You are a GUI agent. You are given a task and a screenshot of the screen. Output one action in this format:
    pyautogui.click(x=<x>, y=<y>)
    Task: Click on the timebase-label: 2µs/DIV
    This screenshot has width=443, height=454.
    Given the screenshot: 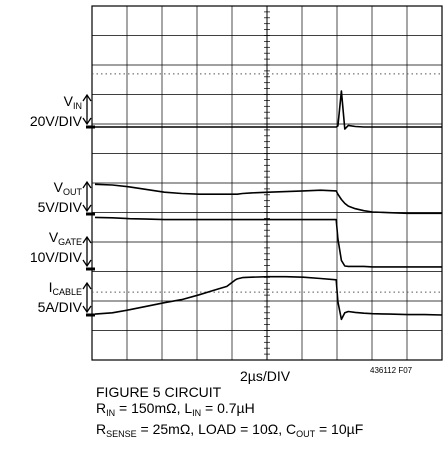 What is the action you would take?
    pyautogui.click(x=265, y=376)
    